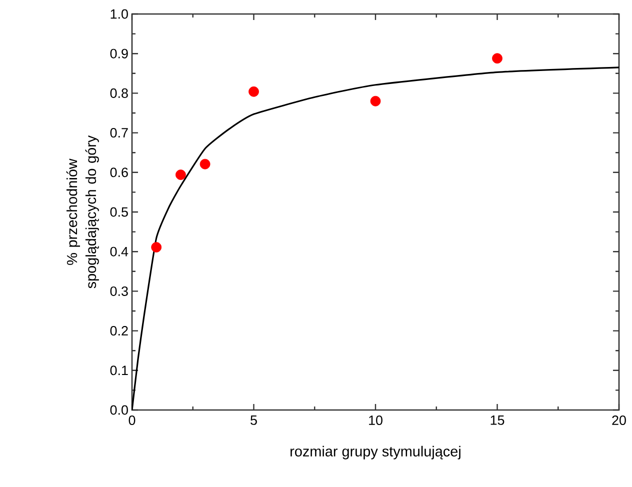 The width and height of the screenshot is (632, 487). I want to click on y-tick-label: 0.3, so click(119, 291).